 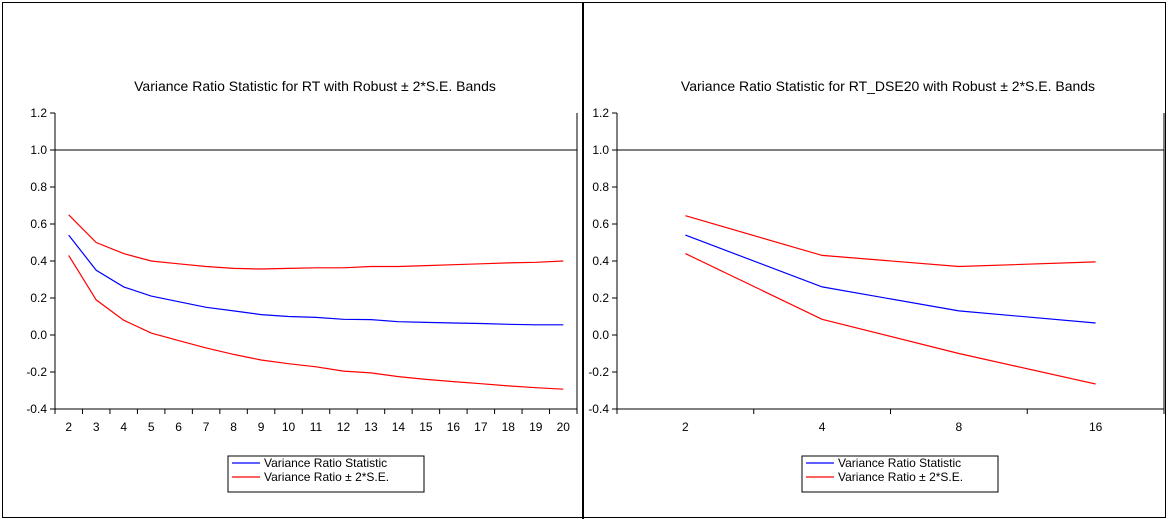 I want to click on x-tick-label: 19, so click(x=536, y=427).